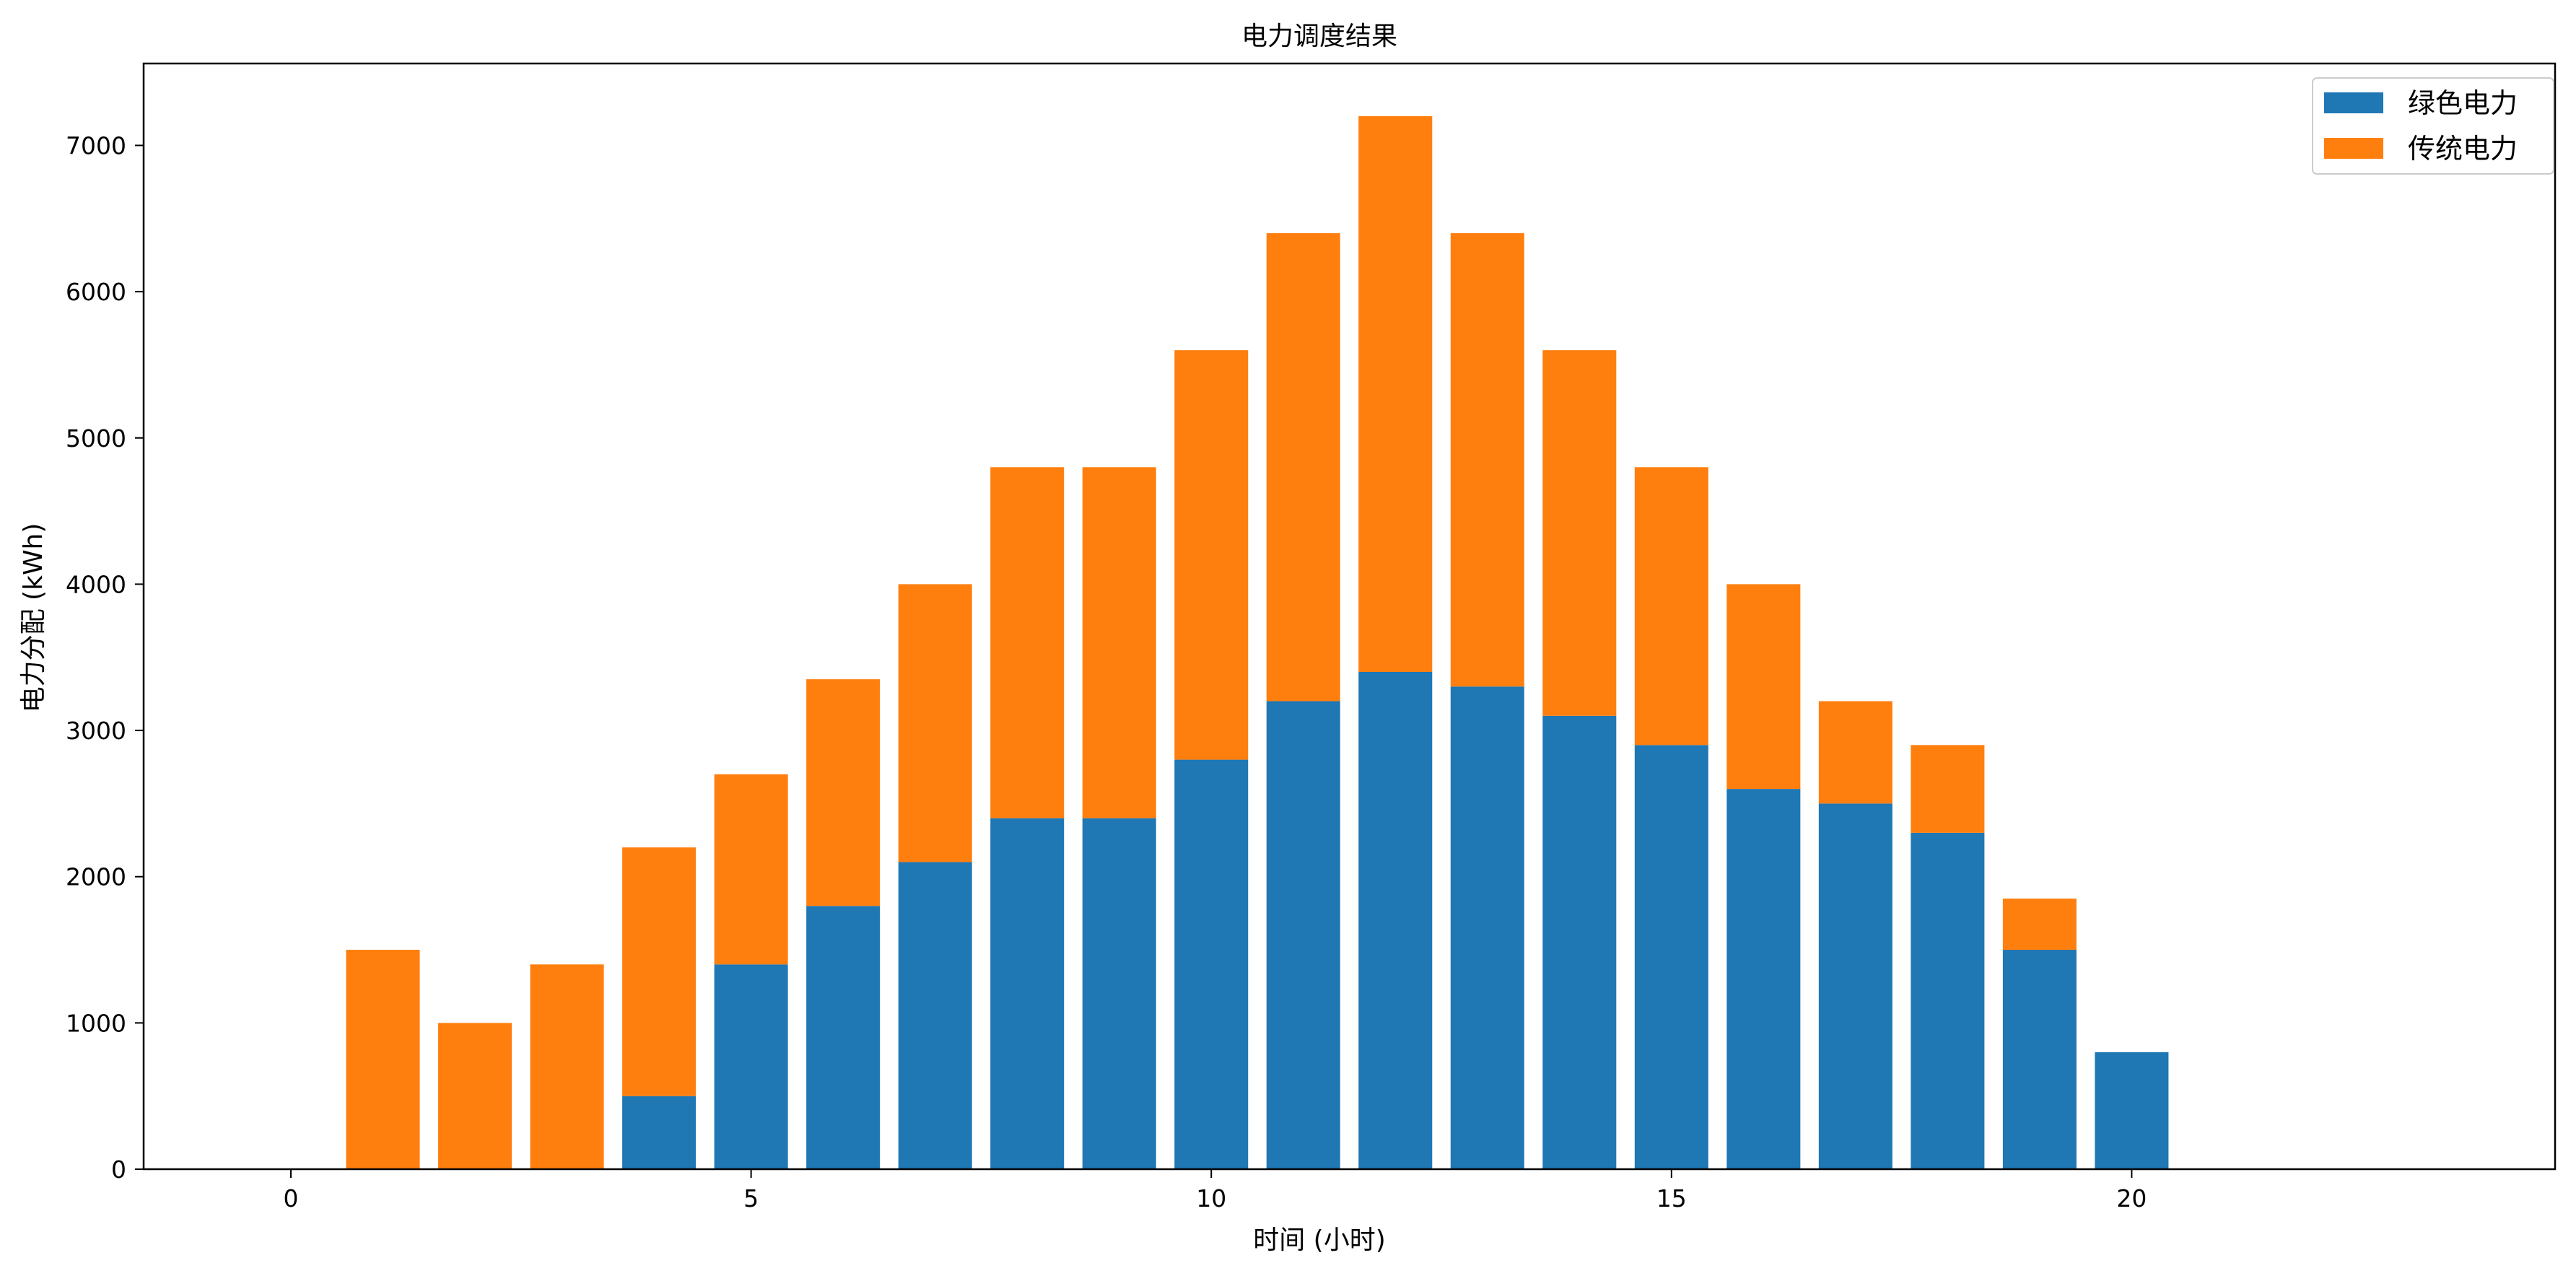 Image resolution: width=2576 pixels, height=1276 pixels. I want to click on legend-swatch-green-power, so click(2353, 102).